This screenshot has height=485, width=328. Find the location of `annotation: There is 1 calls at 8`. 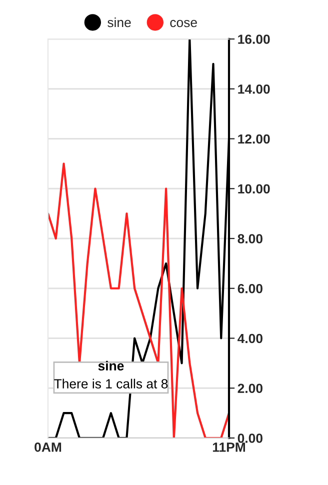

annotation: There is 1 calls at 8 is located at coordinates (111, 383).